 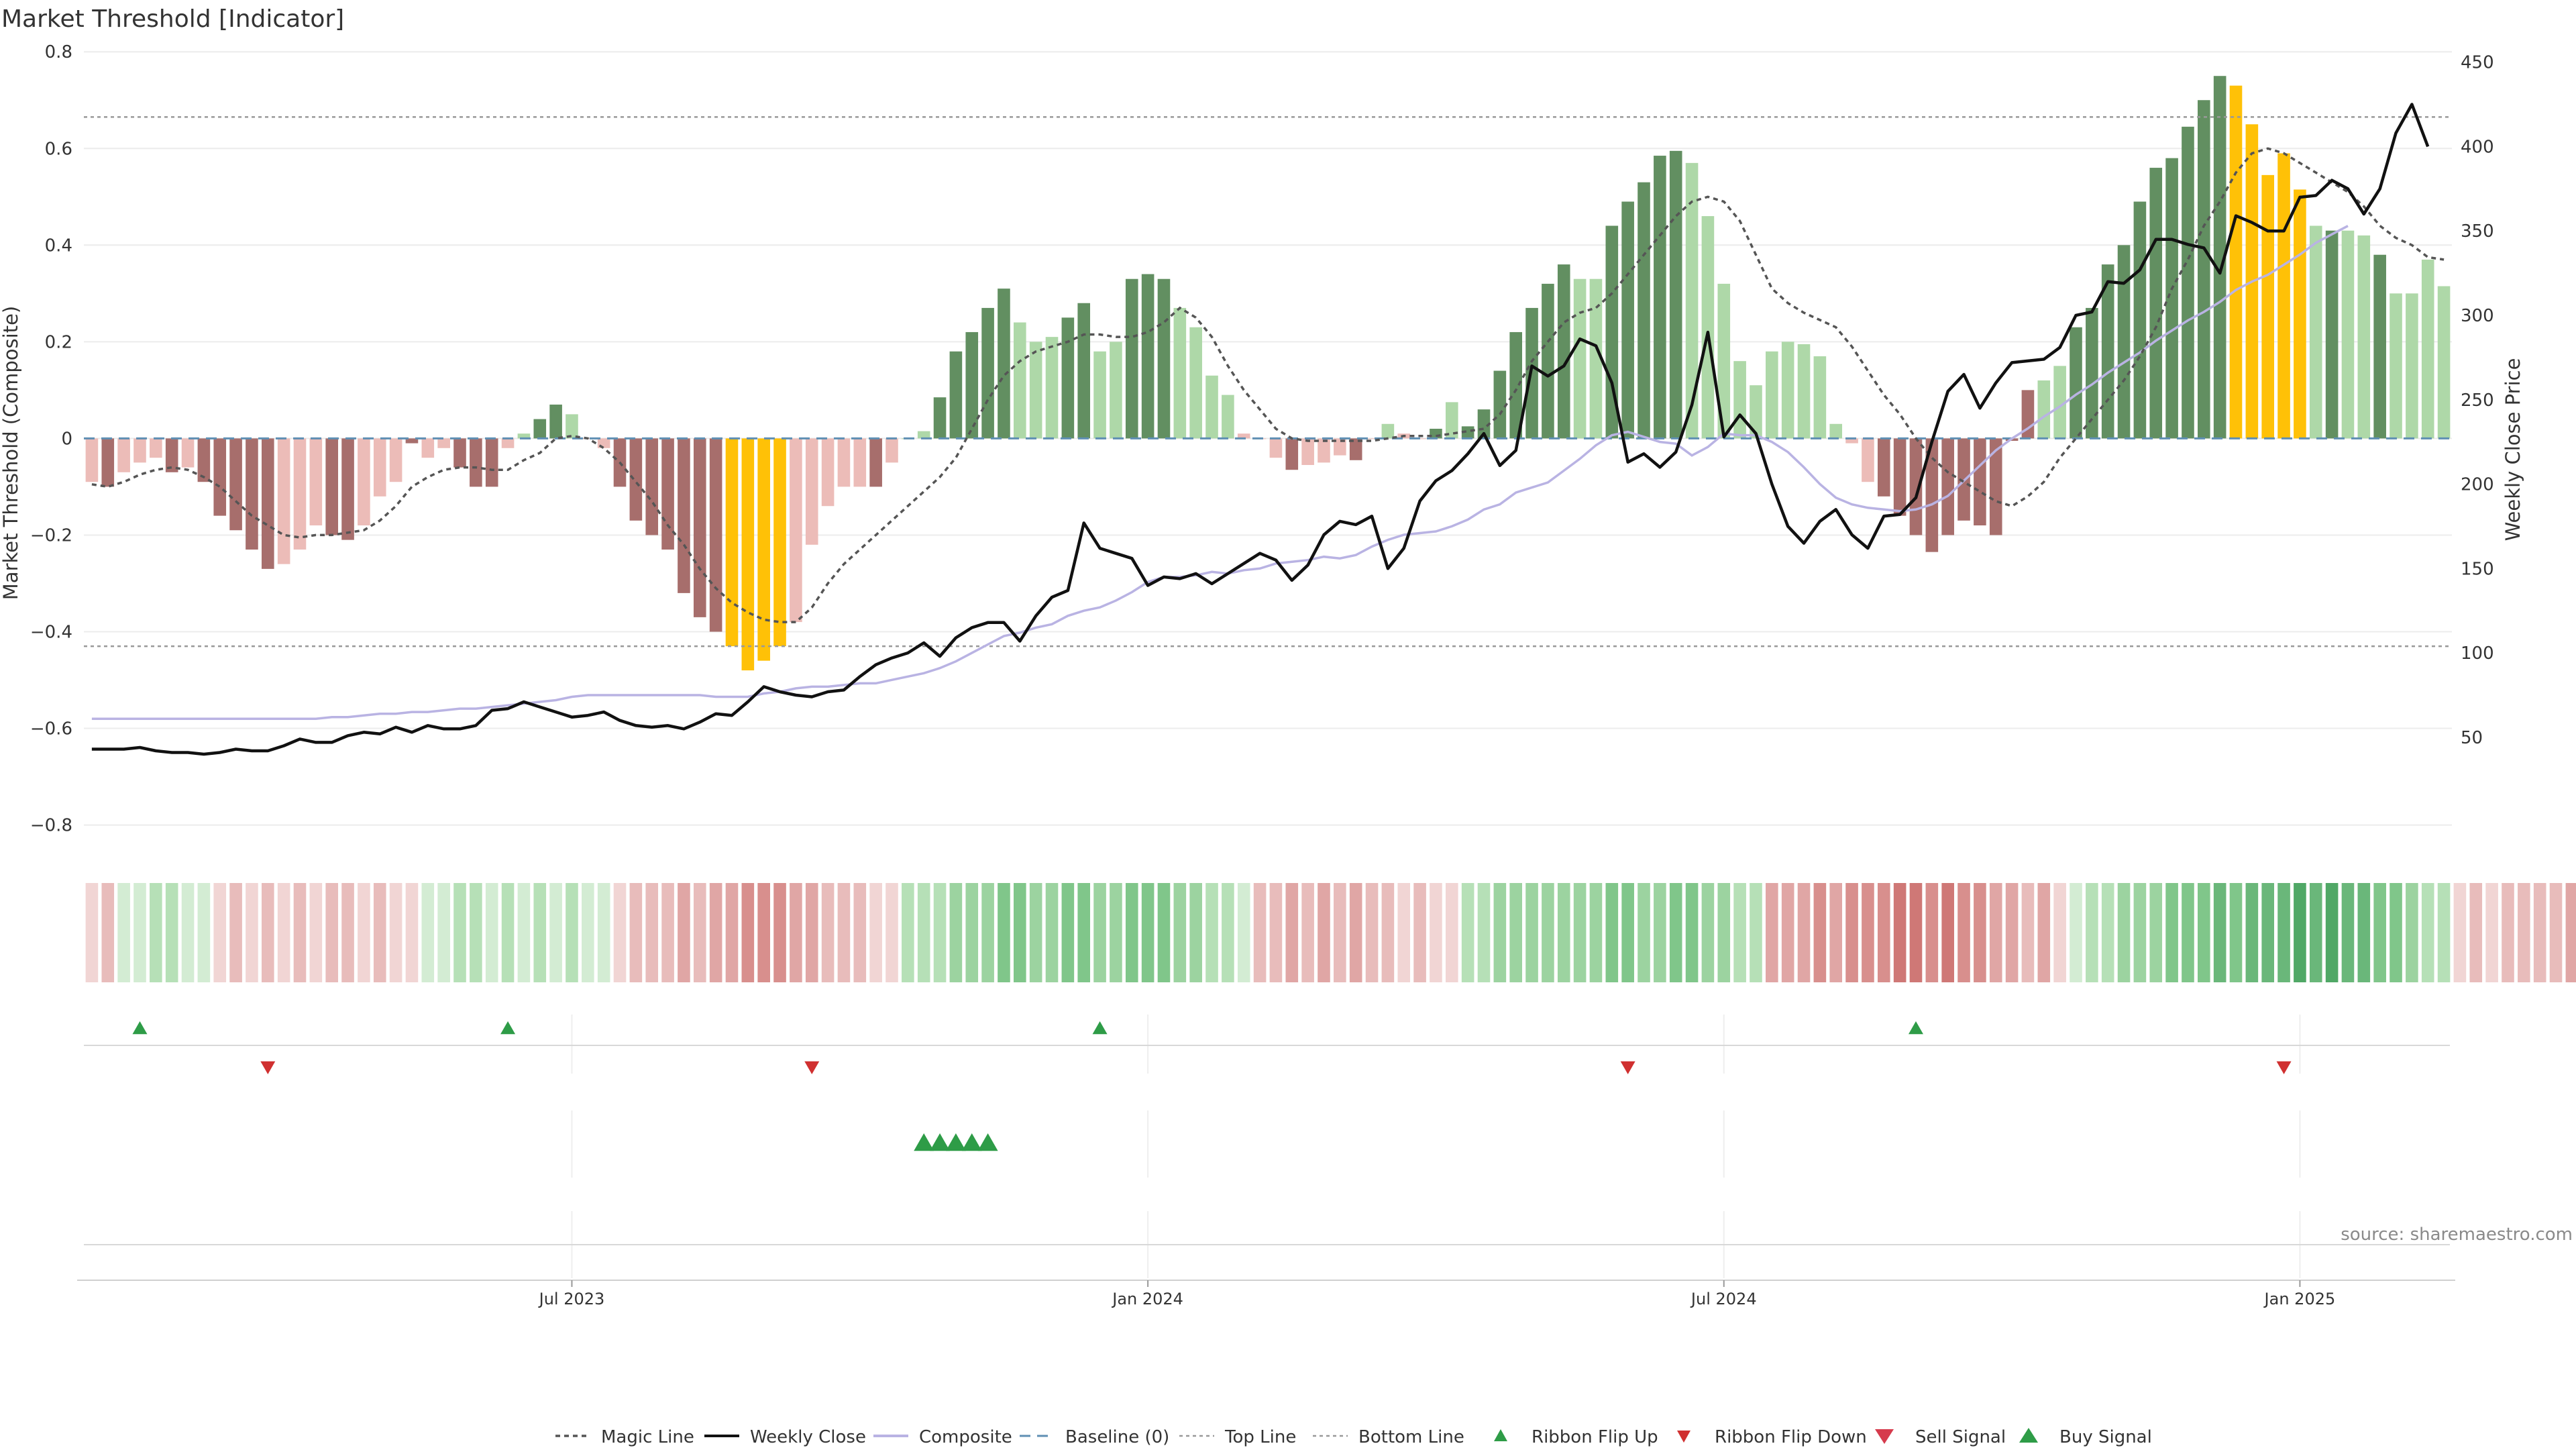 I want to click on legend-label: Buy Signal, so click(x=2105, y=1437).